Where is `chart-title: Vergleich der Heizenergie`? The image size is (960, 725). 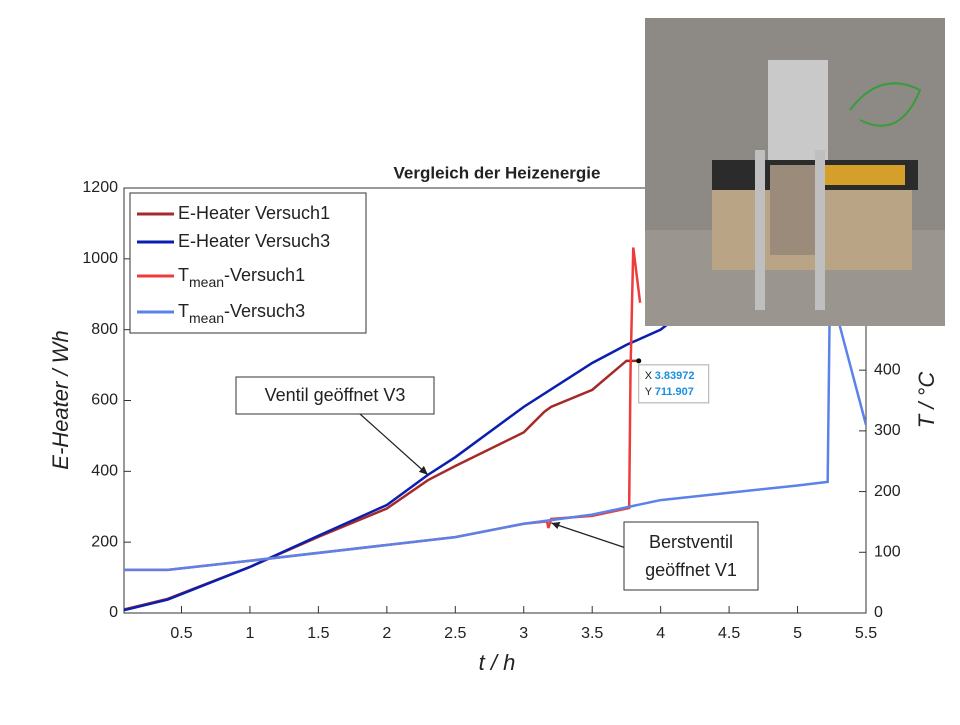
chart-title: Vergleich der Heizenergie is located at coordinates (497, 172).